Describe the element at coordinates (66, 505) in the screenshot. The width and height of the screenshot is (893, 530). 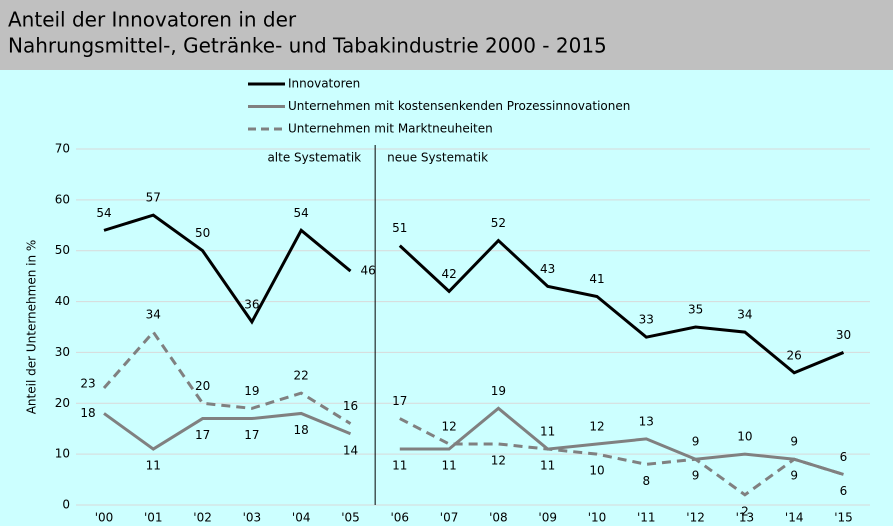
I see `y-tick-label: 0` at that location.